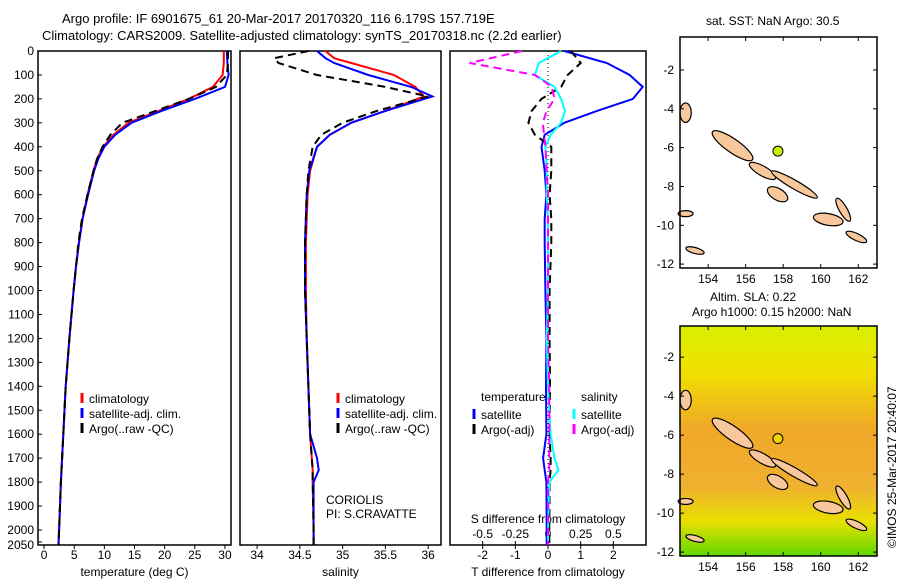 The height and width of the screenshot is (580, 900). What do you see at coordinates (225, 555) in the screenshot?
I see `x-tick-label: 30` at bounding box center [225, 555].